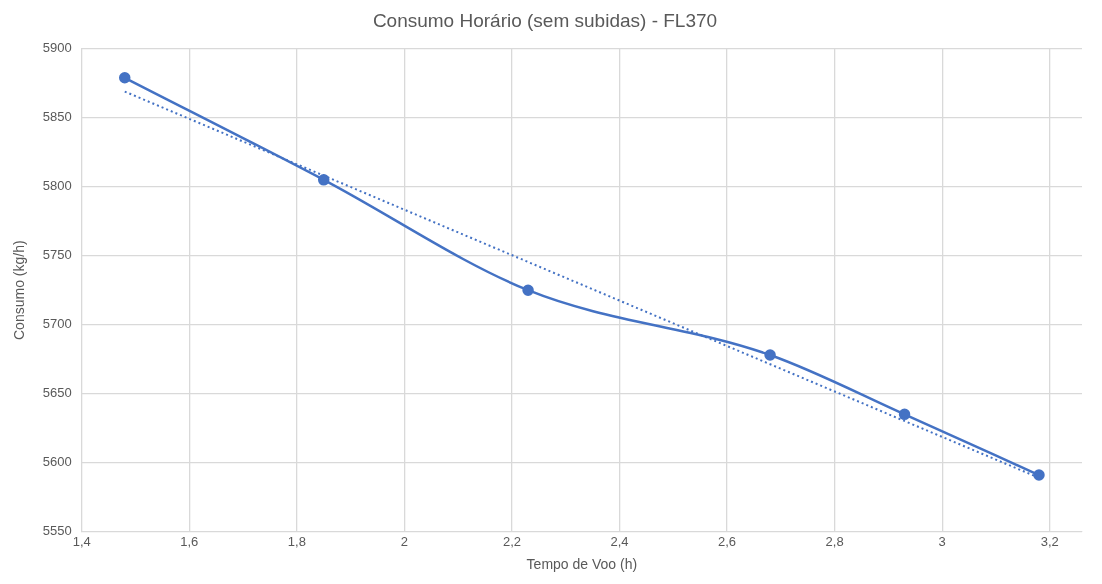  Describe the element at coordinates (19, 290) in the screenshot. I see `y-axis-title: Consumo (kg/h)` at that location.